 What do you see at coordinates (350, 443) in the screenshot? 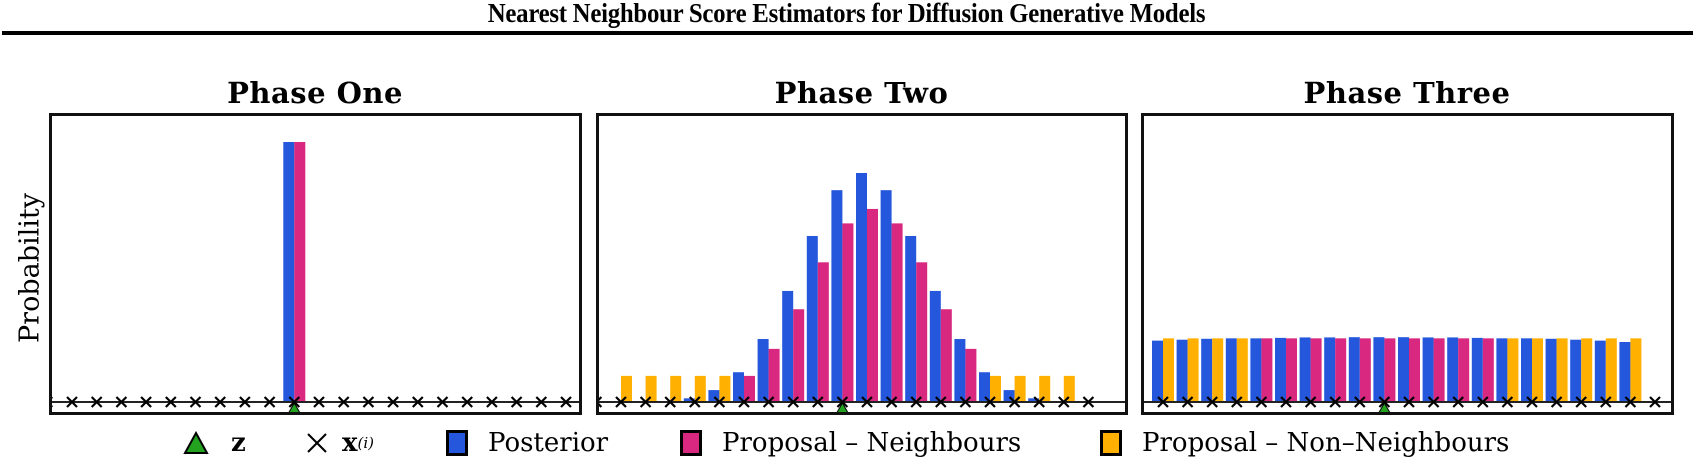
I see `legend-label-x: x` at bounding box center [350, 443].